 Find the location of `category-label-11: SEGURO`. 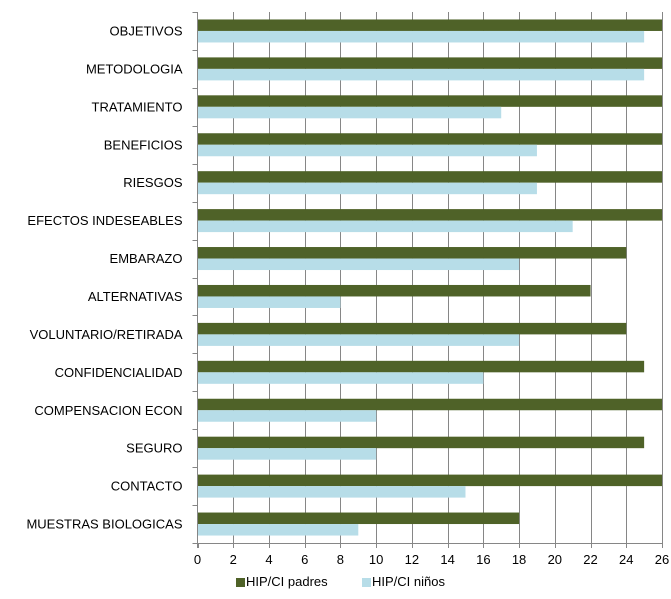

category-label-11: SEGURO is located at coordinates (154, 448).